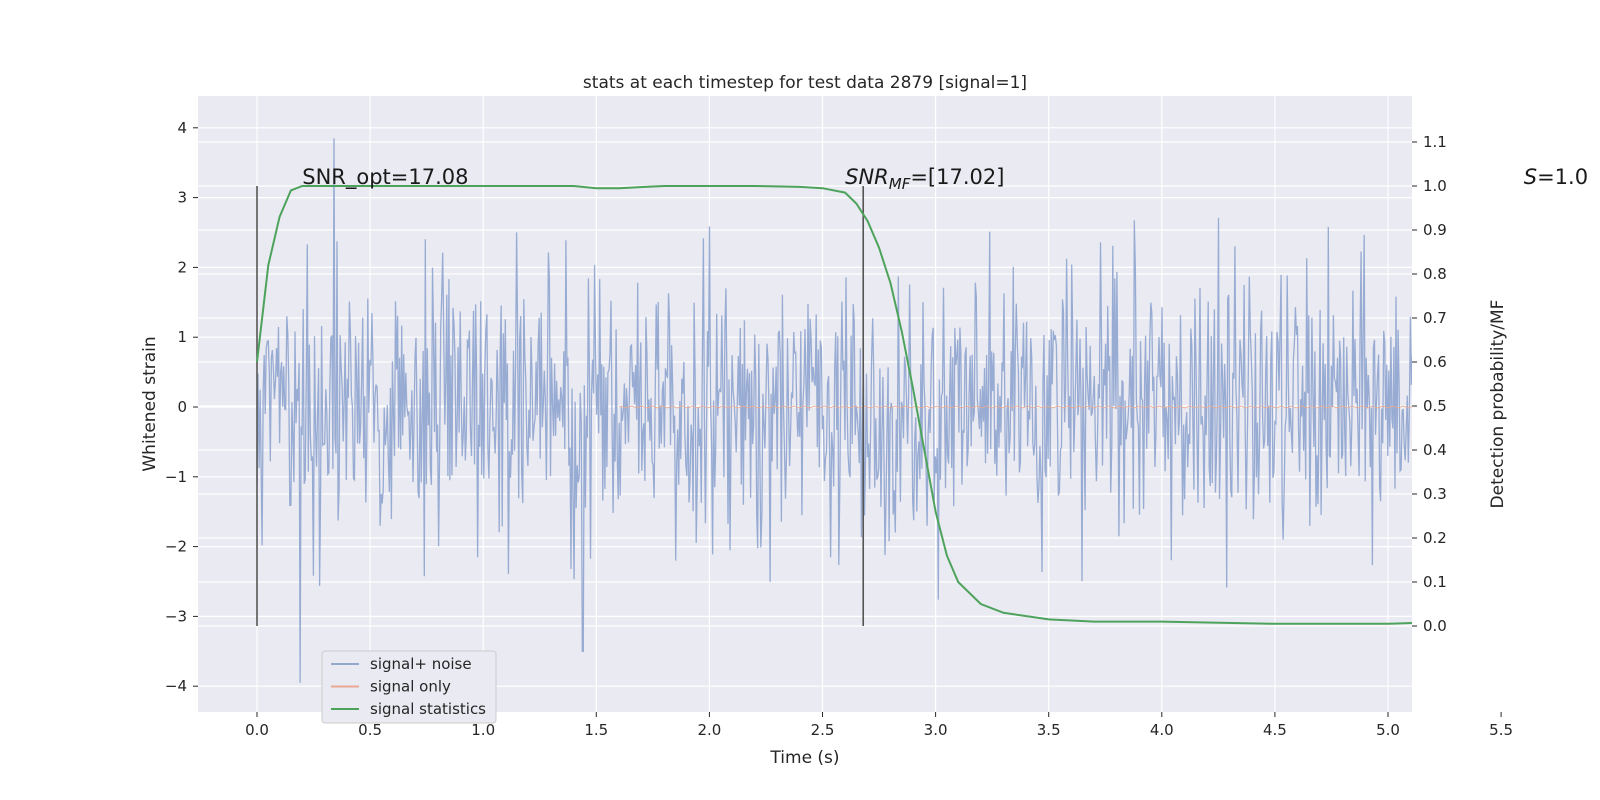 The width and height of the screenshot is (1600, 800). What do you see at coordinates (182, 337) in the screenshot?
I see `y-tick-label: 1` at bounding box center [182, 337].